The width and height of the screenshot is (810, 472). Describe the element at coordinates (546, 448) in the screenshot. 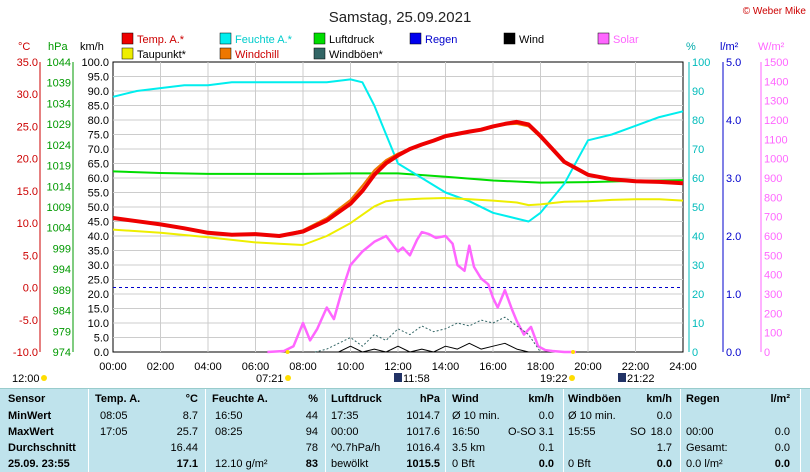

I see `wind-value: 0.1` at that location.